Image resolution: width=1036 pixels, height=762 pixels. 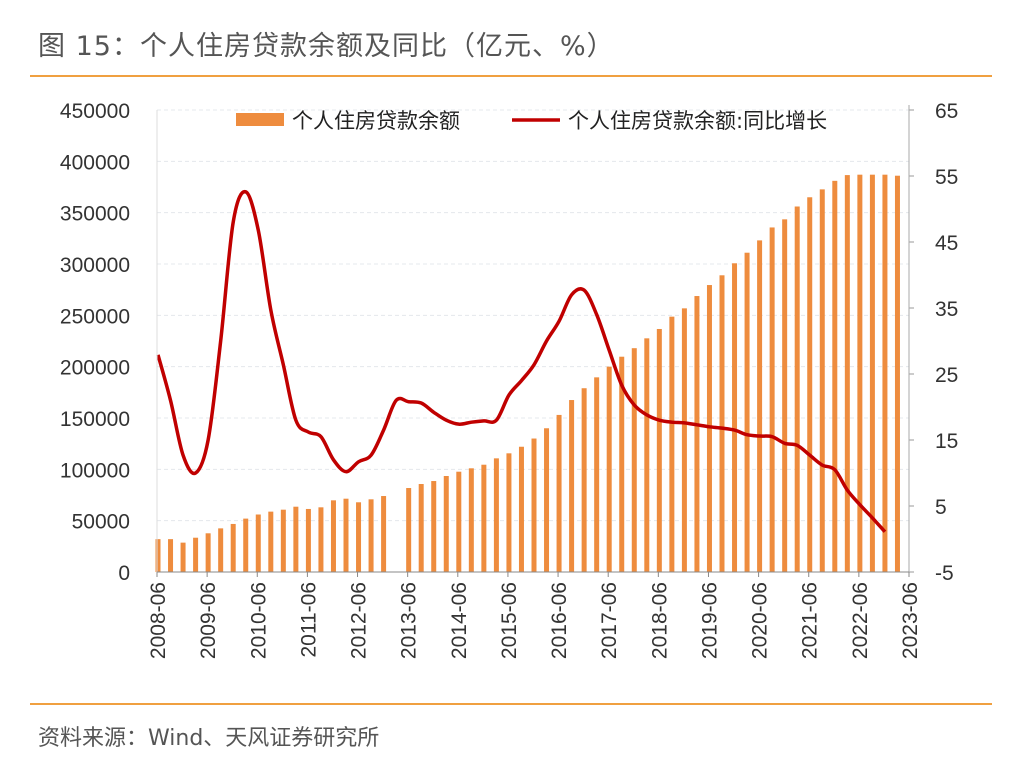 I want to click on x-tick-label: 2016-06, so click(x=559, y=620).